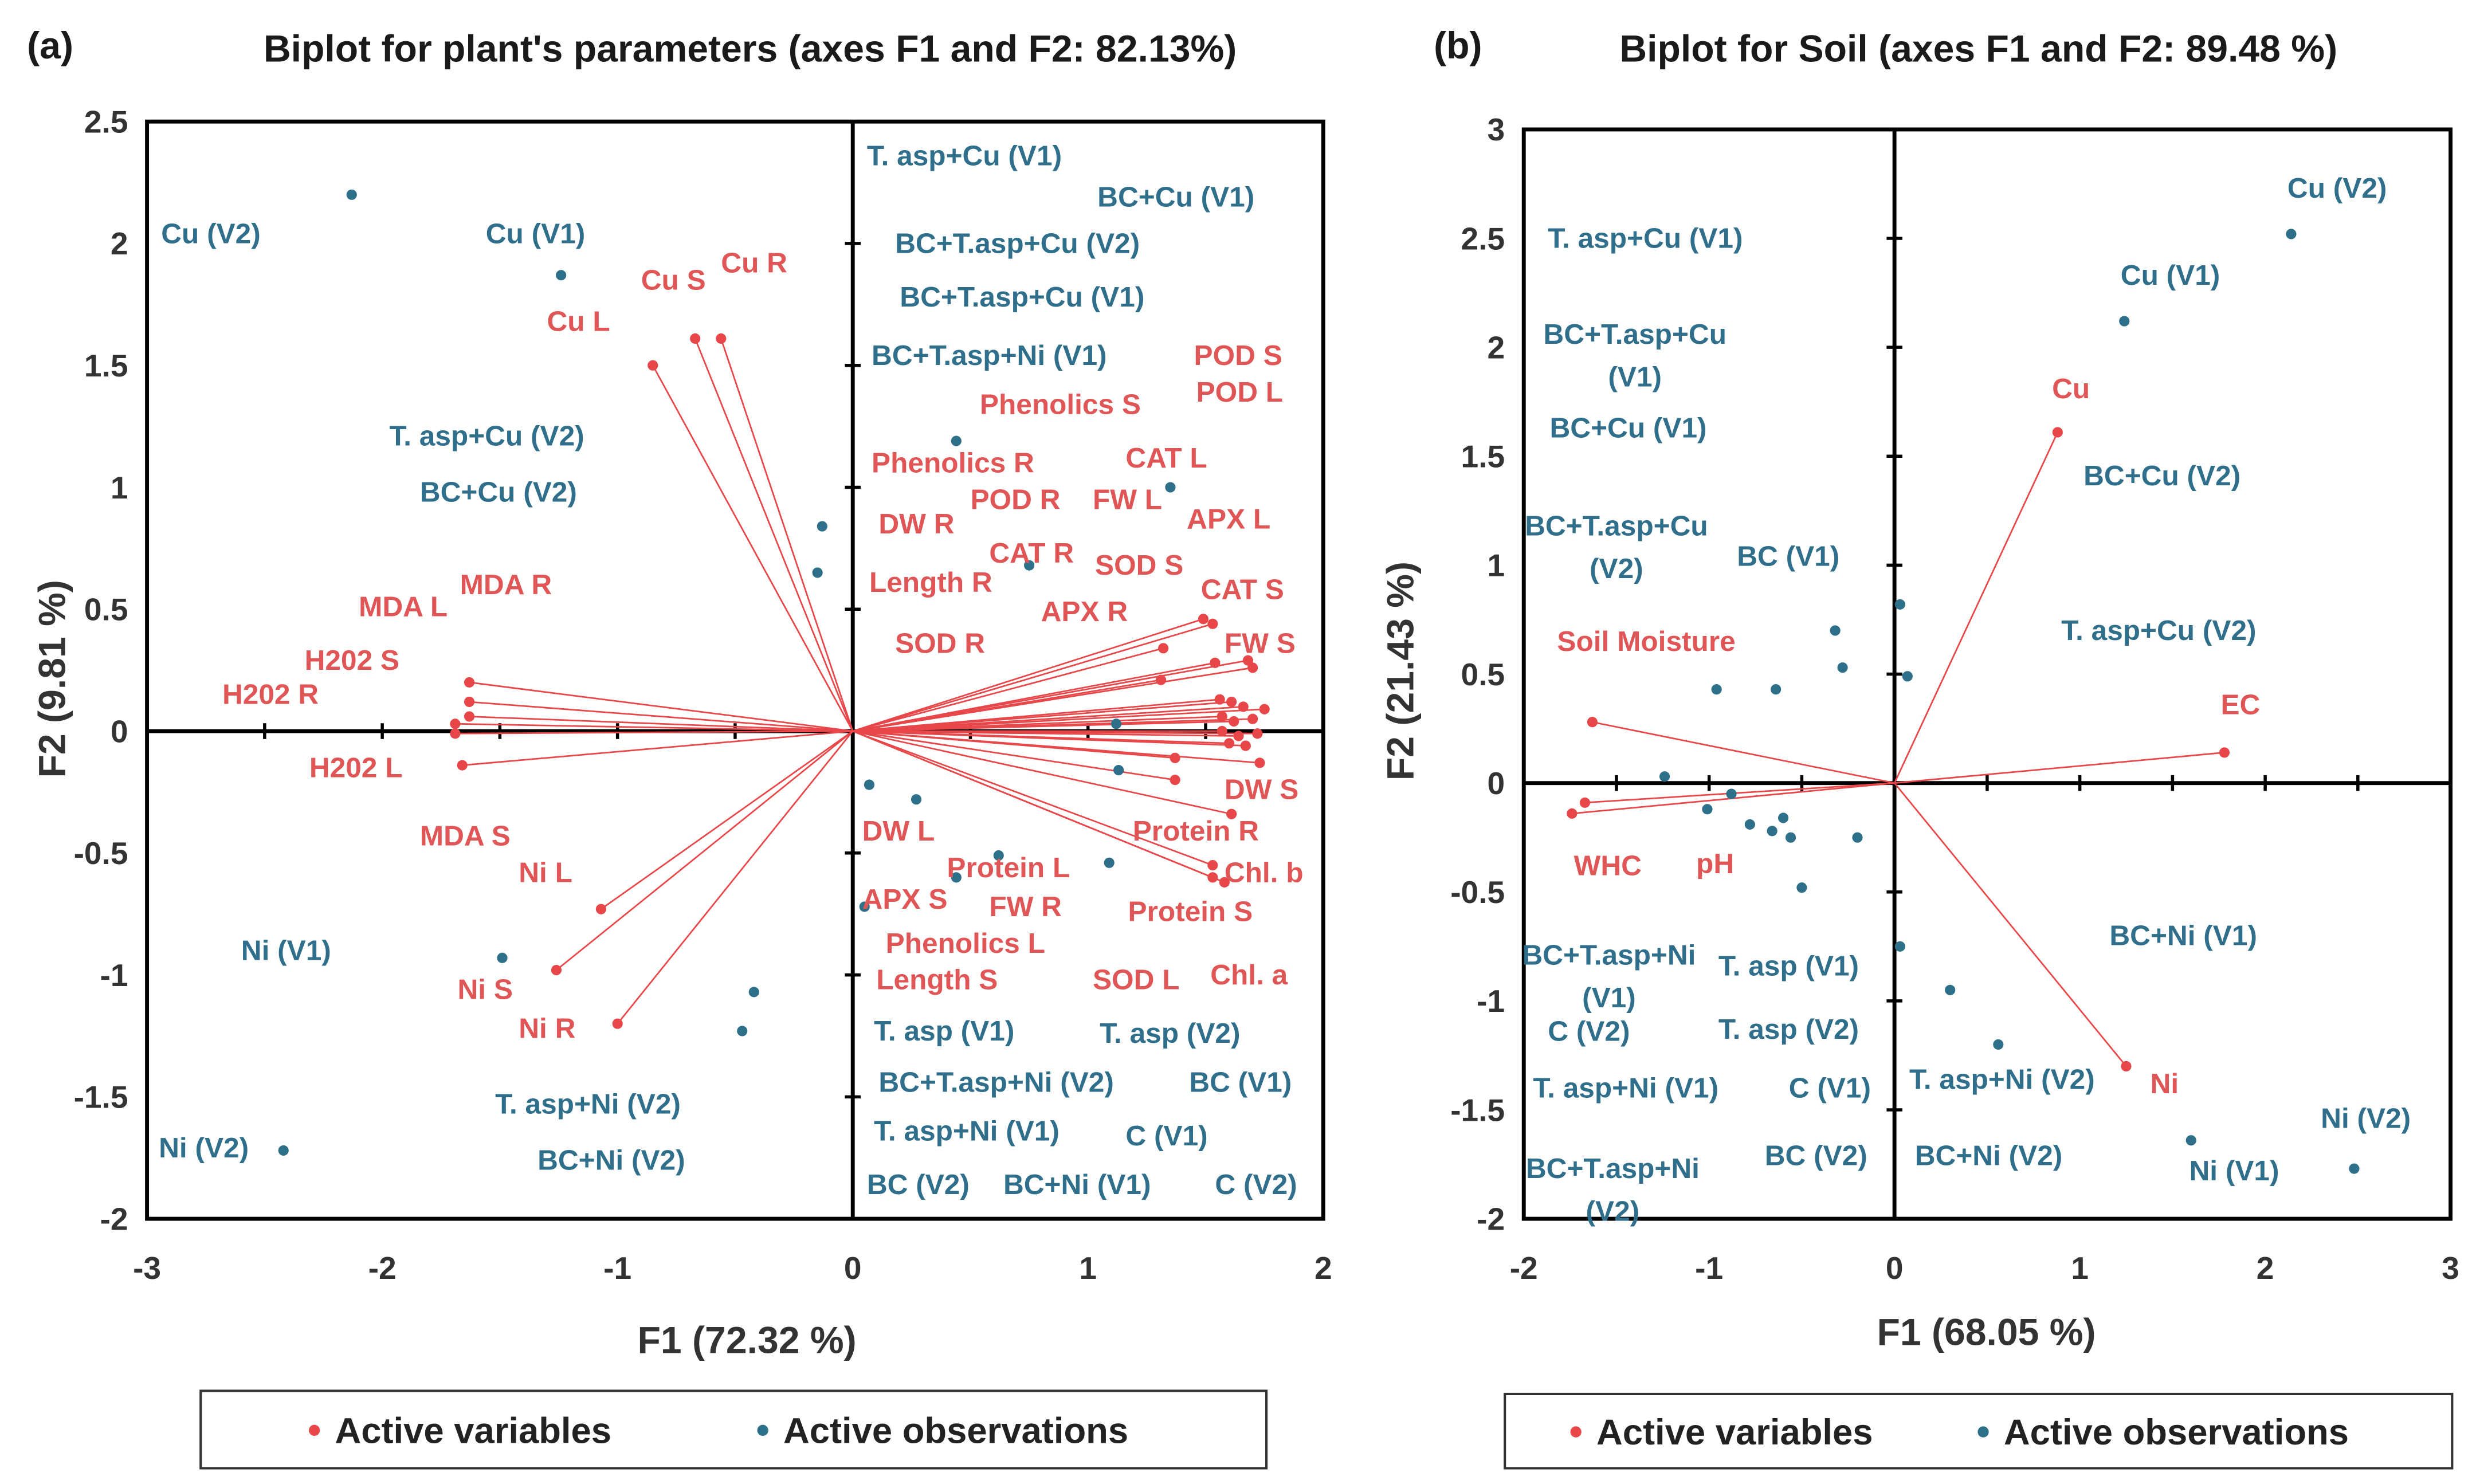 This screenshot has height=1484, width=2476. I want to click on observation-label: Ni (V2), so click(204, 1148).